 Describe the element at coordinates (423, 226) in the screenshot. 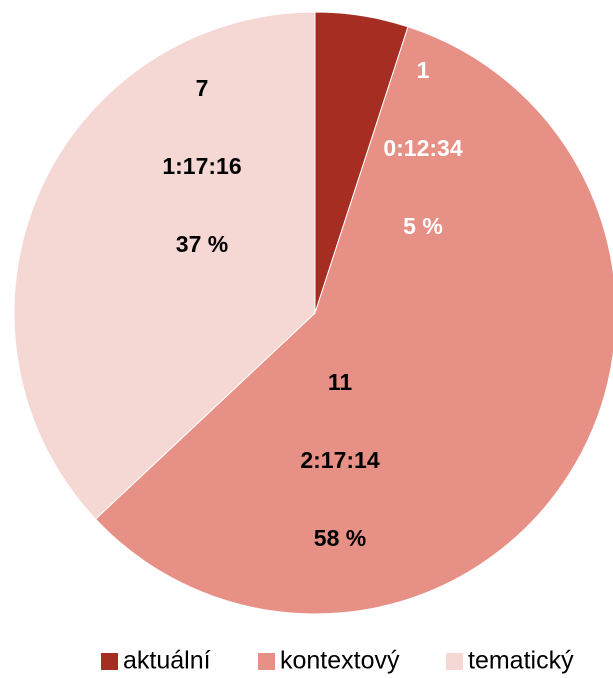

I see `data-label-percent-aktualni: 5 %` at that location.